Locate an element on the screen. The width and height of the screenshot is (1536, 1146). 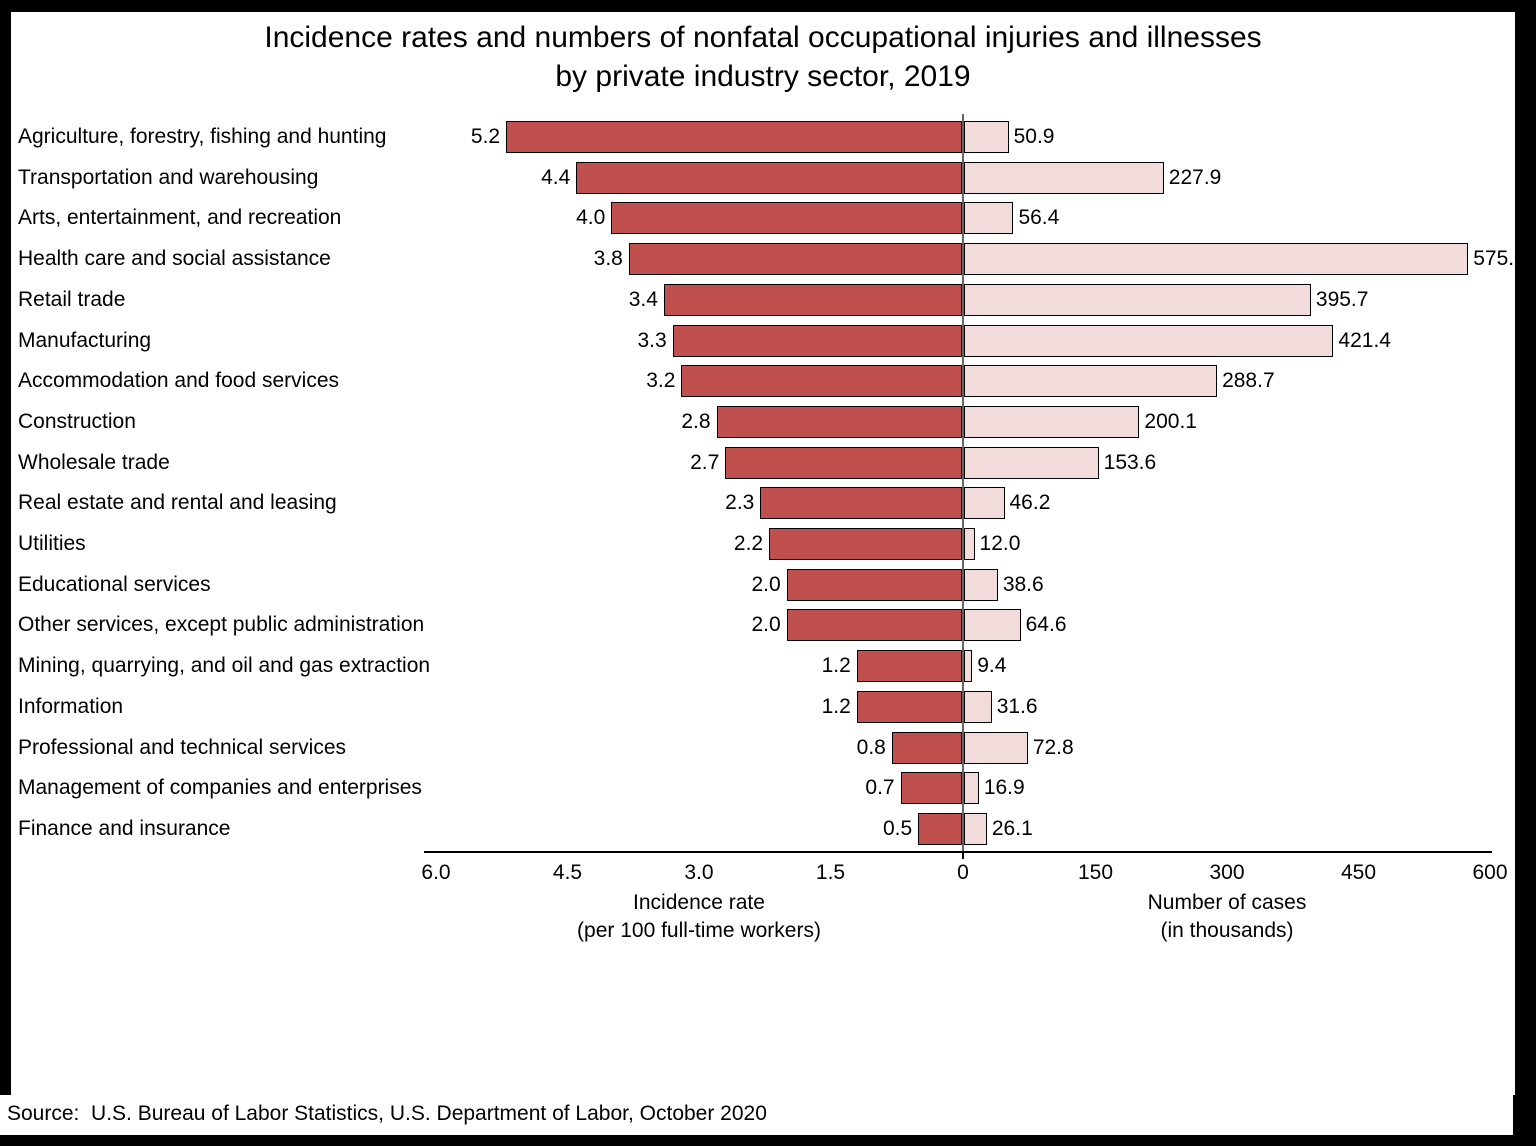
rate-value-label: 0.5 is located at coordinates (897, 828).